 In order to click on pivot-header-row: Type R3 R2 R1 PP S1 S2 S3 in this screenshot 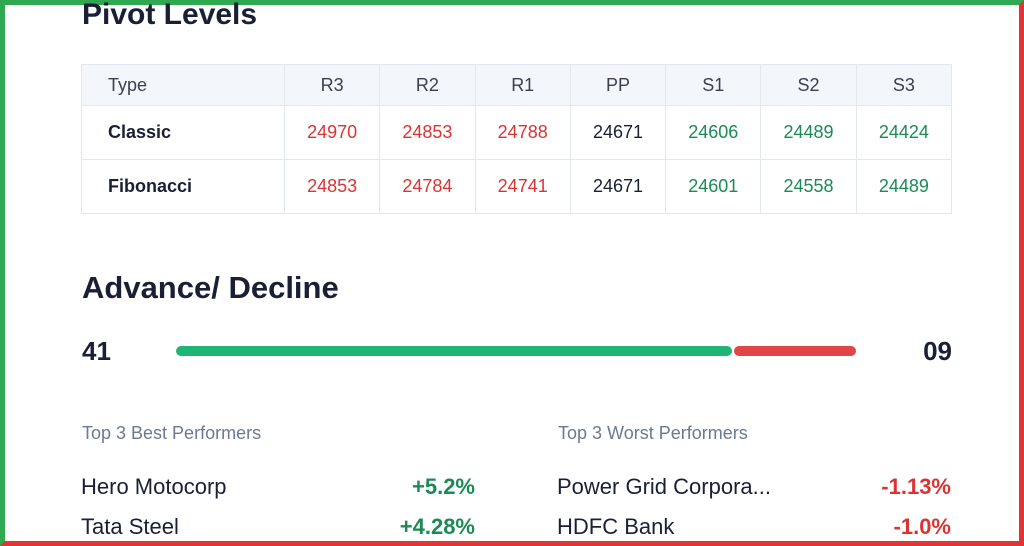, I will do `click(517, 85)`.